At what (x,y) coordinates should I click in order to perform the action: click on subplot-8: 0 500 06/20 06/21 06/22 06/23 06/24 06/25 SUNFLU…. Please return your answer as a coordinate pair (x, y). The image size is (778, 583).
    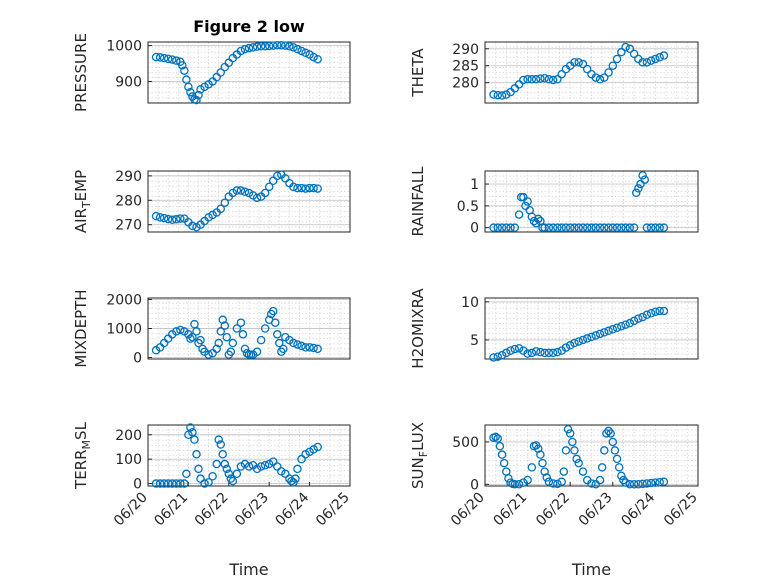
    Looking at the image, I should click on (555, 500).